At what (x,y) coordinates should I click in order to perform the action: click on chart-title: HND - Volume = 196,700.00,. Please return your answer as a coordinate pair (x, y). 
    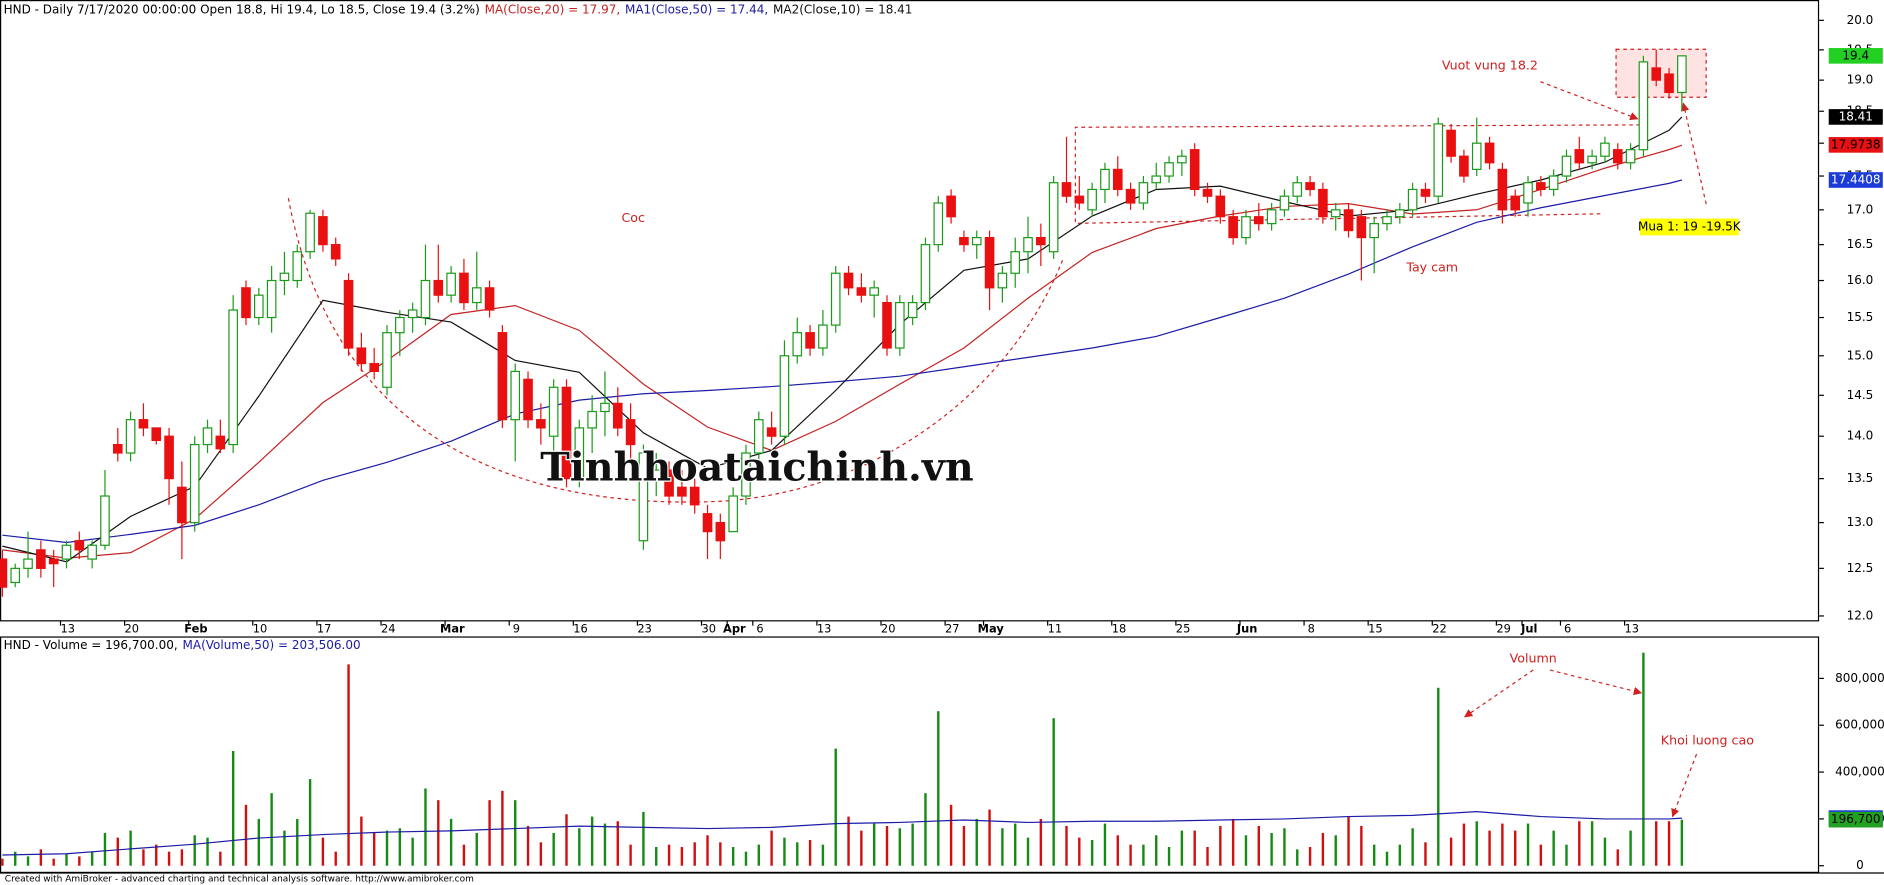
    Looking at the image, I should click on (91, 644).